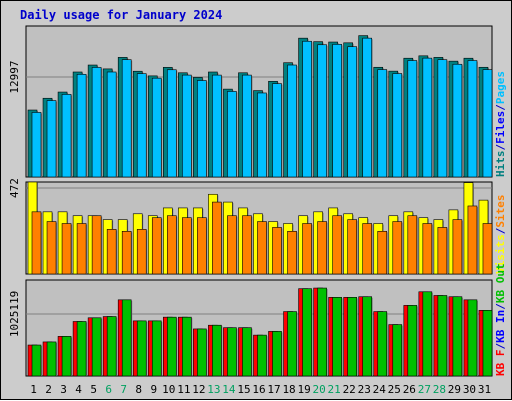 This screenshot has height=401, width=512. What do you see at coordinates (33, 389) in the screenshot?
I see `x-tick-label: 1` at bounding box center [33, 389].